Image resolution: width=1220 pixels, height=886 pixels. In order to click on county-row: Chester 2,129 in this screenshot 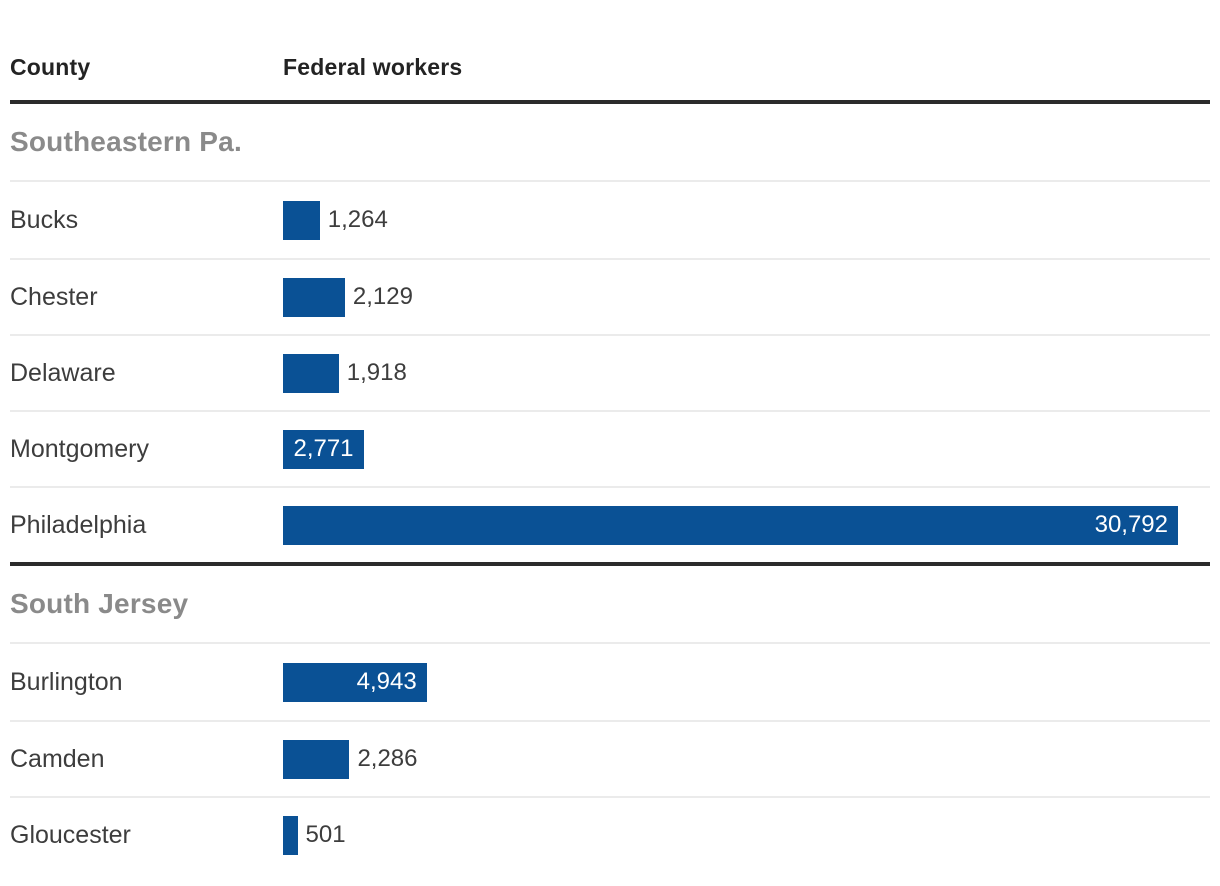, I will do `click(610, 296)`.